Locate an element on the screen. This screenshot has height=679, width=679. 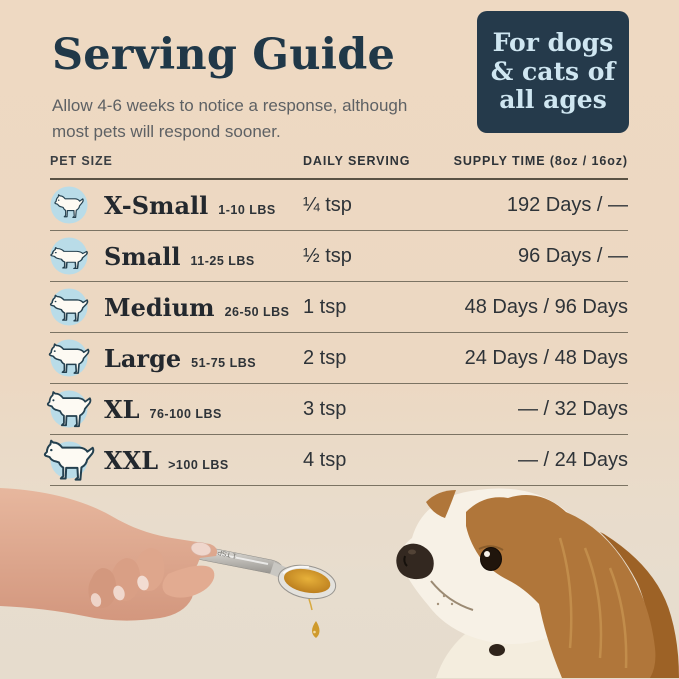
thumb is located at coordinates (188, 581).